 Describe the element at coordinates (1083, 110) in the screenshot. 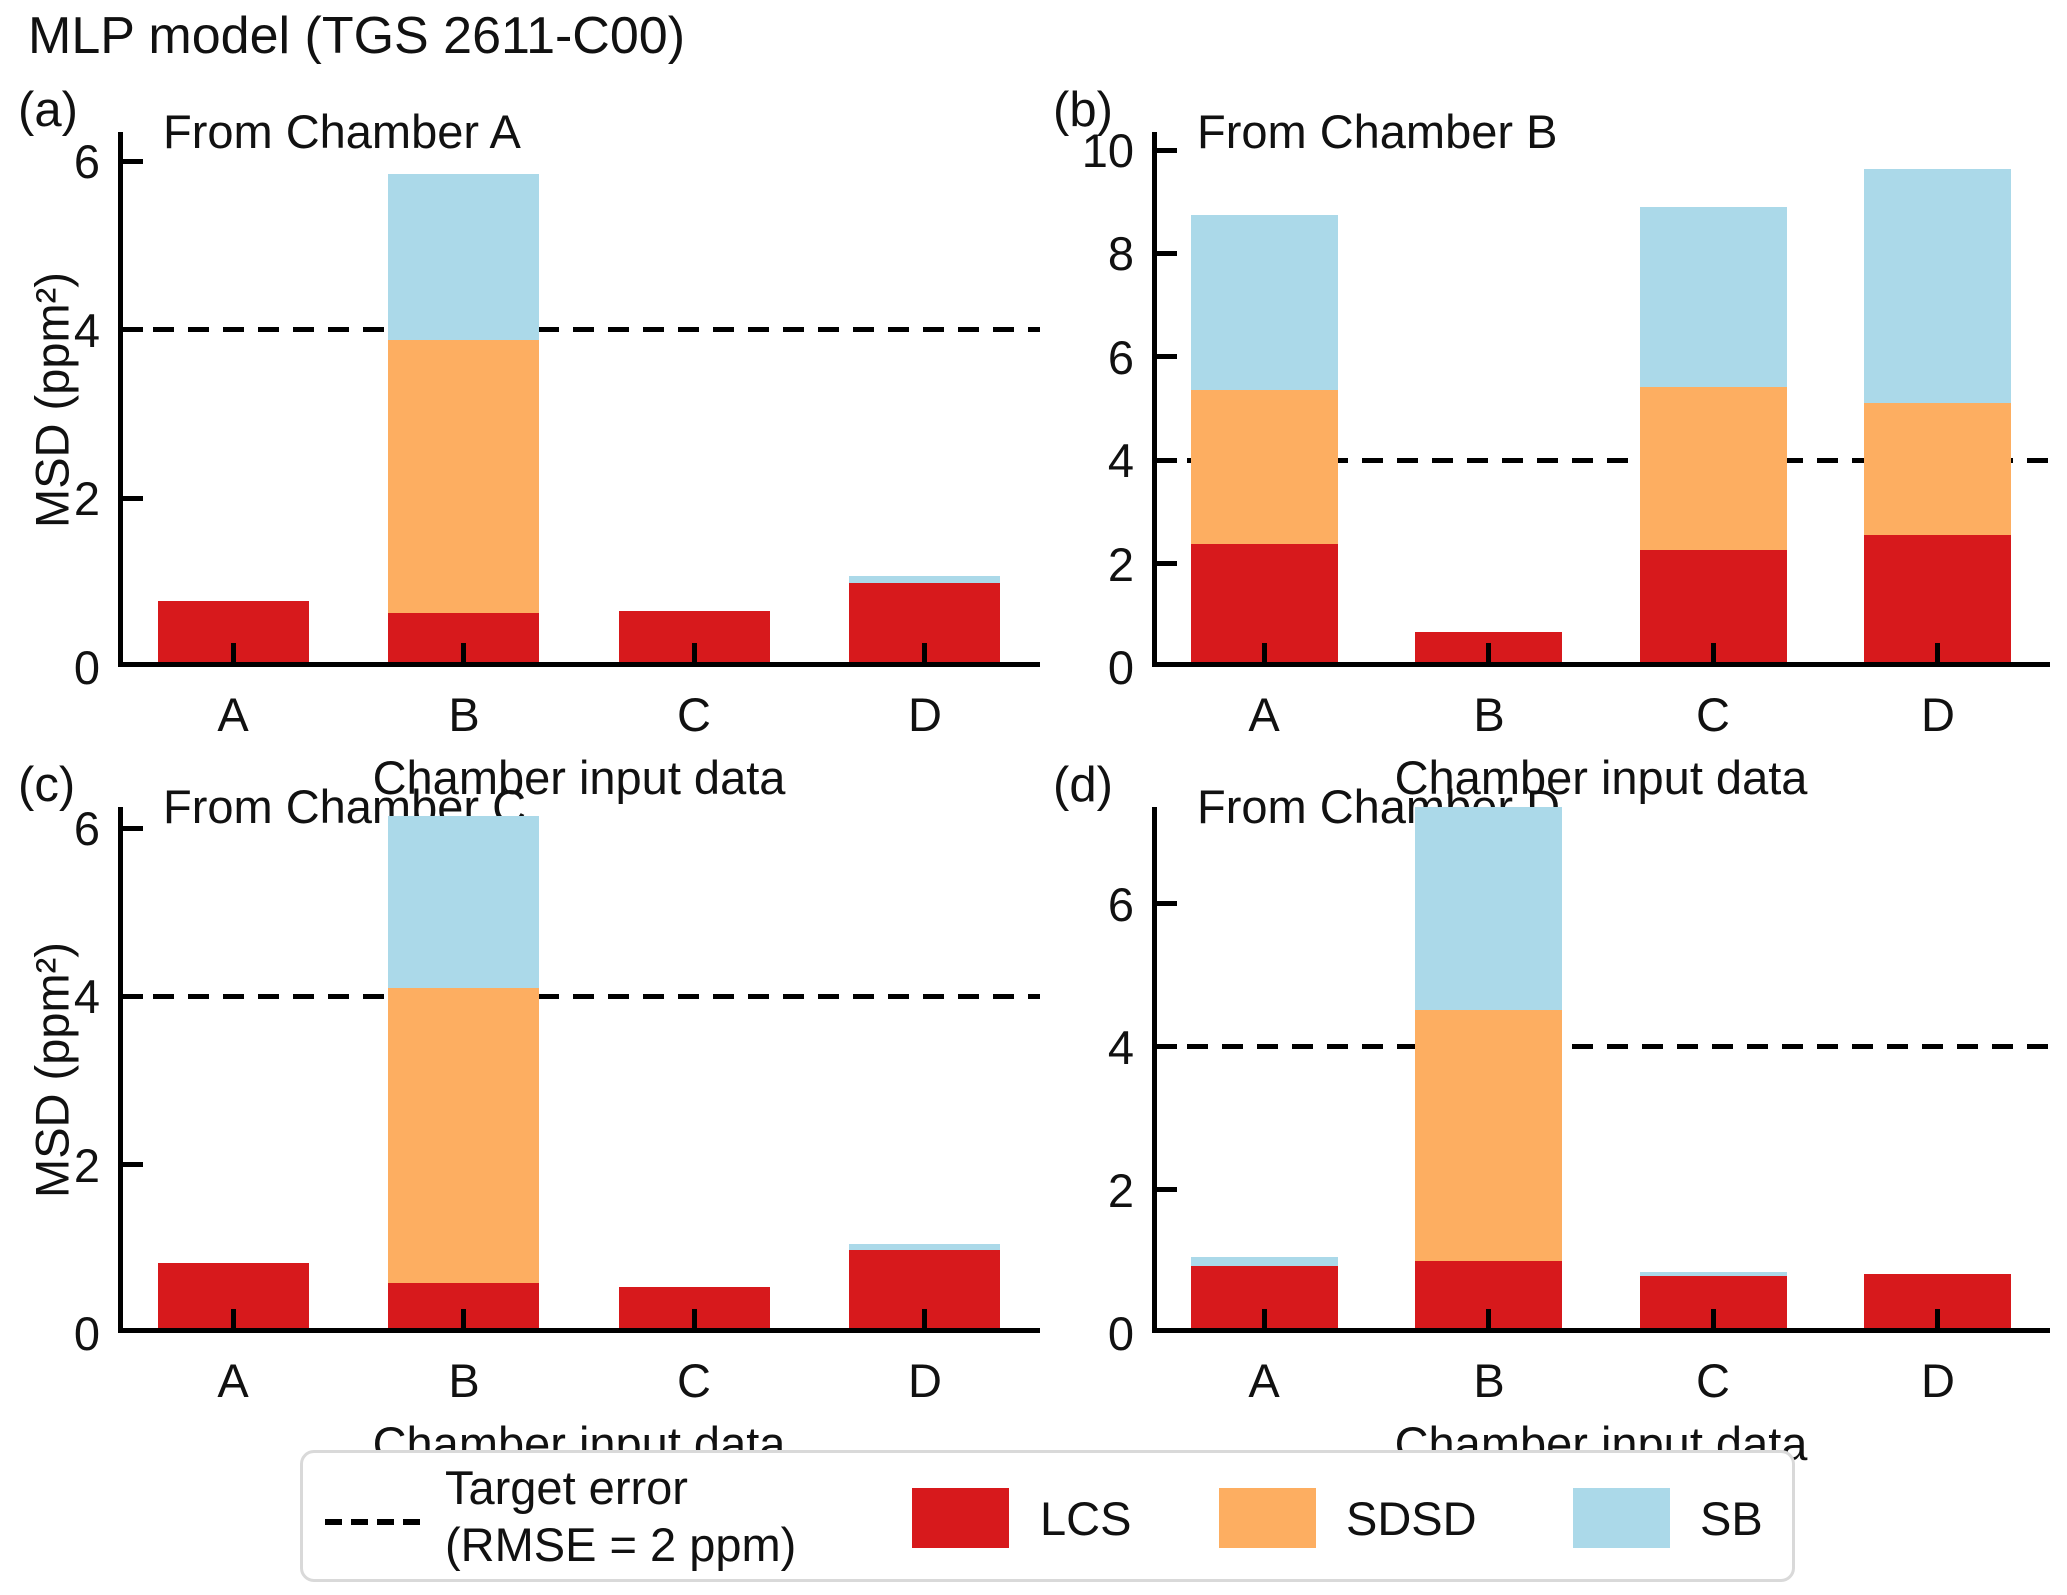

I see `panel-label-b: (b)` at that location.